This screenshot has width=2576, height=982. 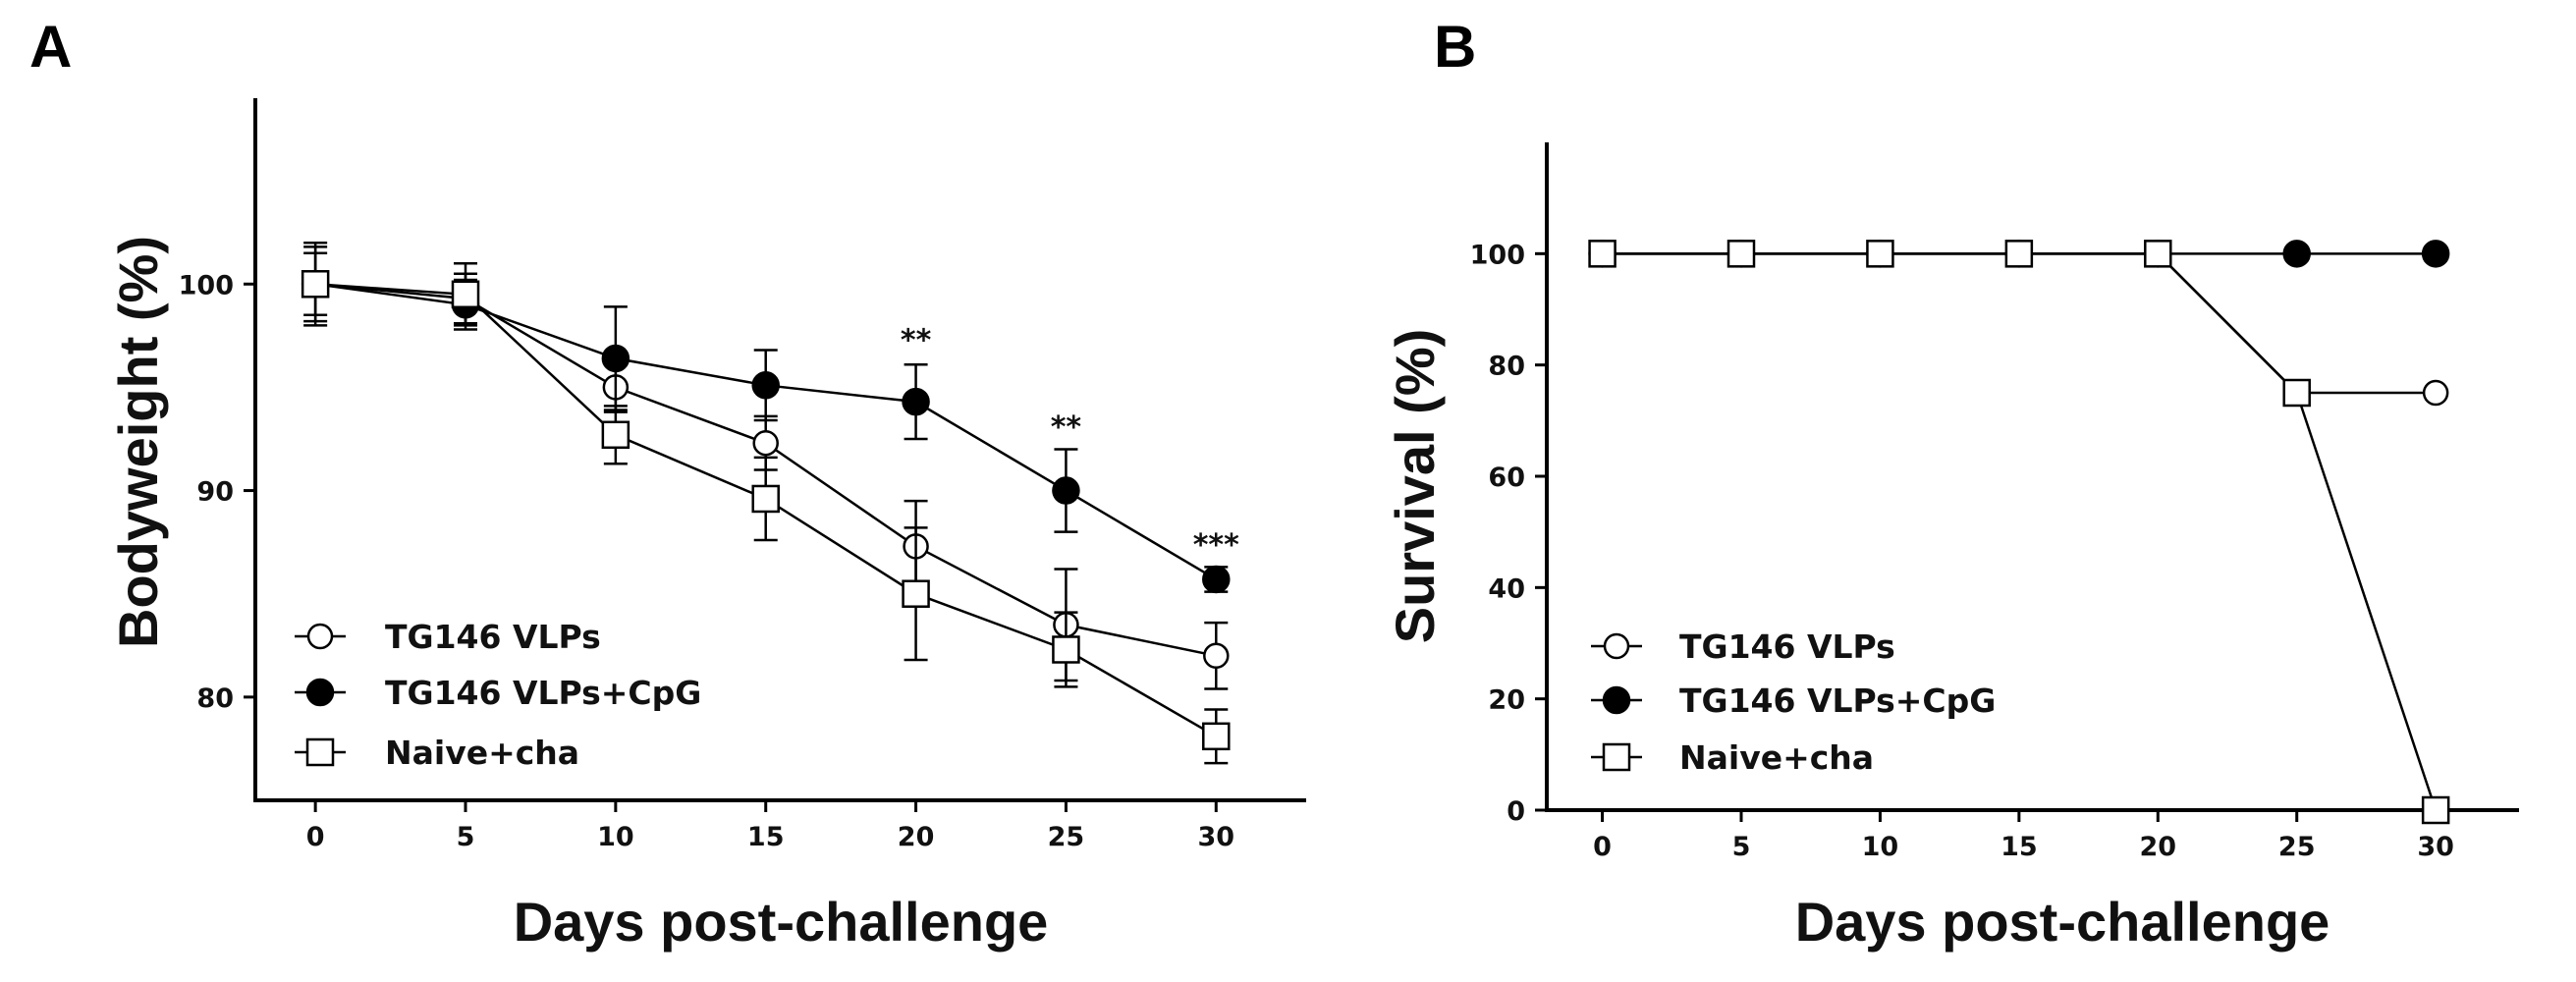 I want to click on panel-a-legend: TG146 VLPs TG146 VLPs+CpG Naive+cha, so click(x=498, y=695).